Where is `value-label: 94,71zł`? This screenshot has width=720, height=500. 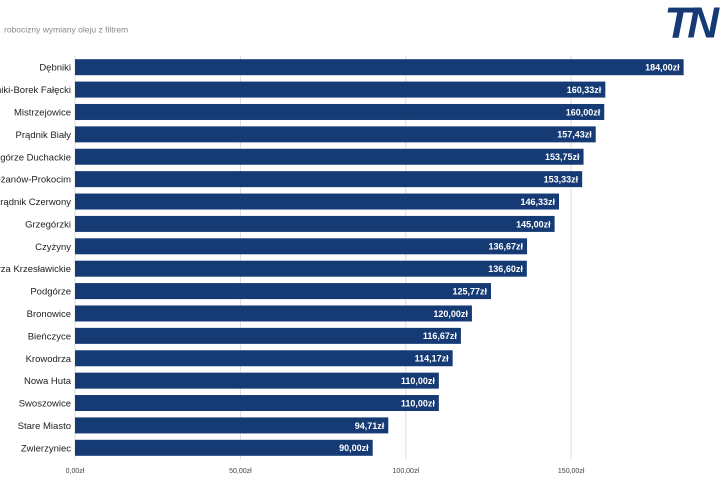 value-label: 94,71zł is located at coordinates (370, 426).